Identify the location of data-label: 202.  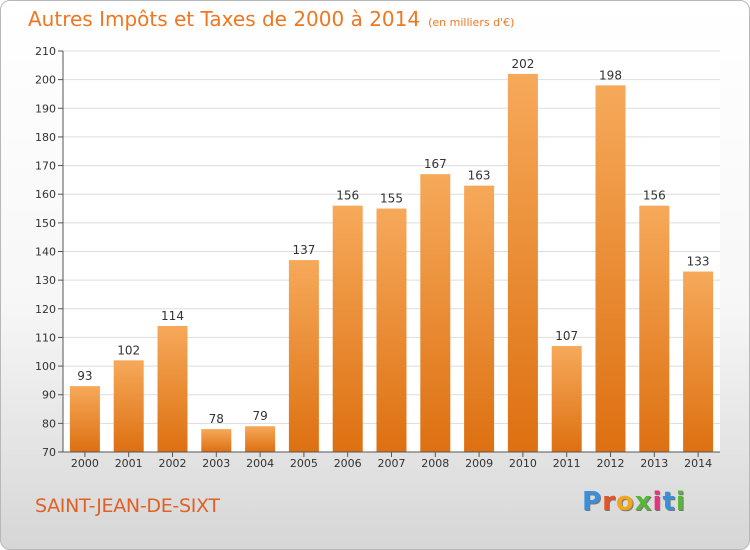
(522, 64).